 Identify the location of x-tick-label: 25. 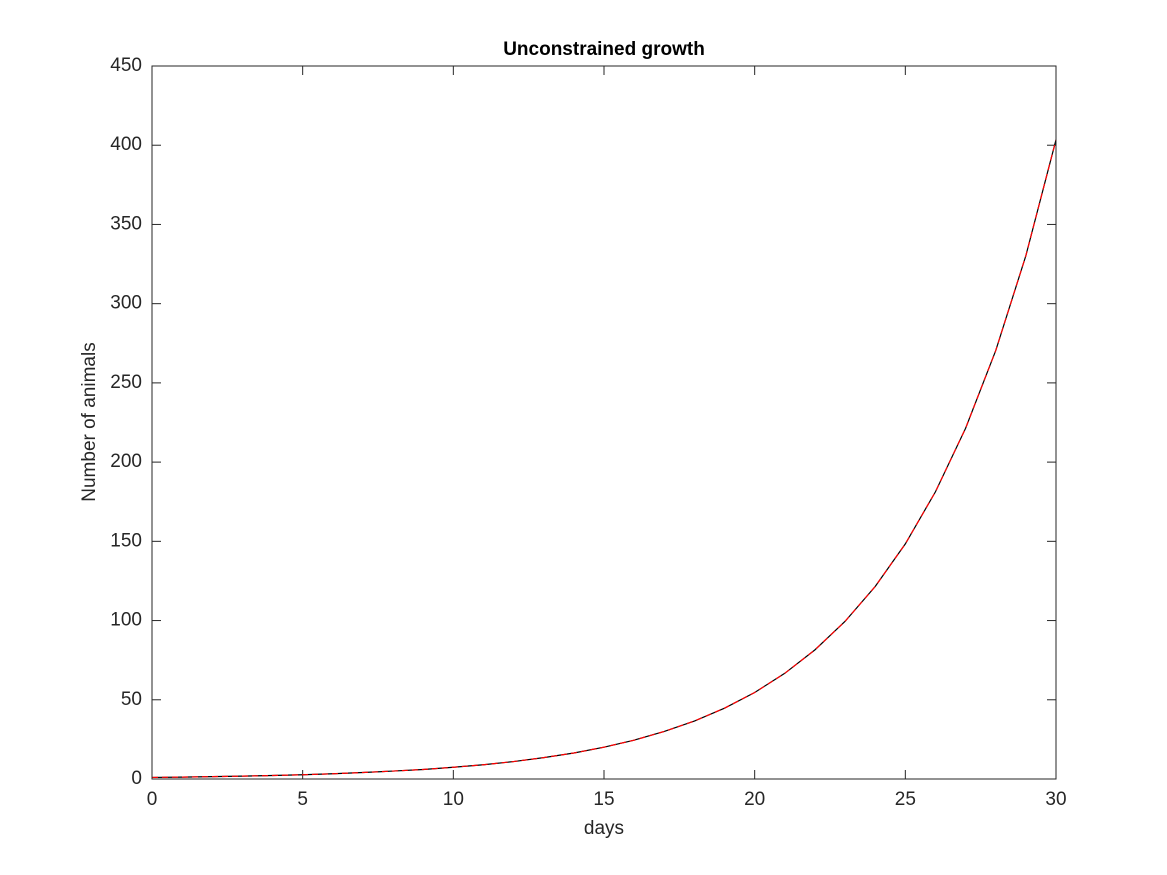
(905, 799).